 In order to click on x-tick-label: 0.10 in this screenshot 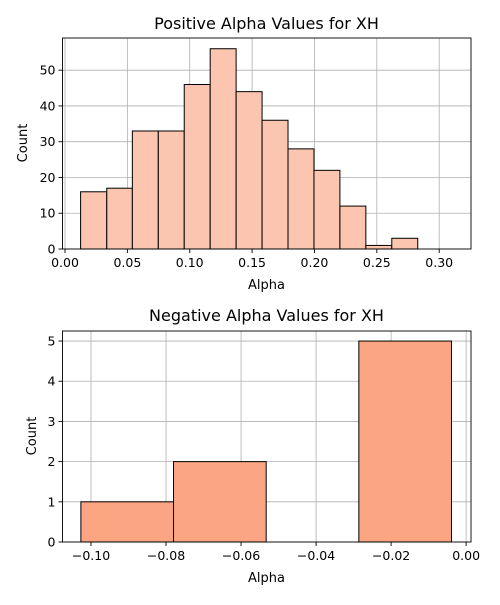, I will do `click(190, 262)`.